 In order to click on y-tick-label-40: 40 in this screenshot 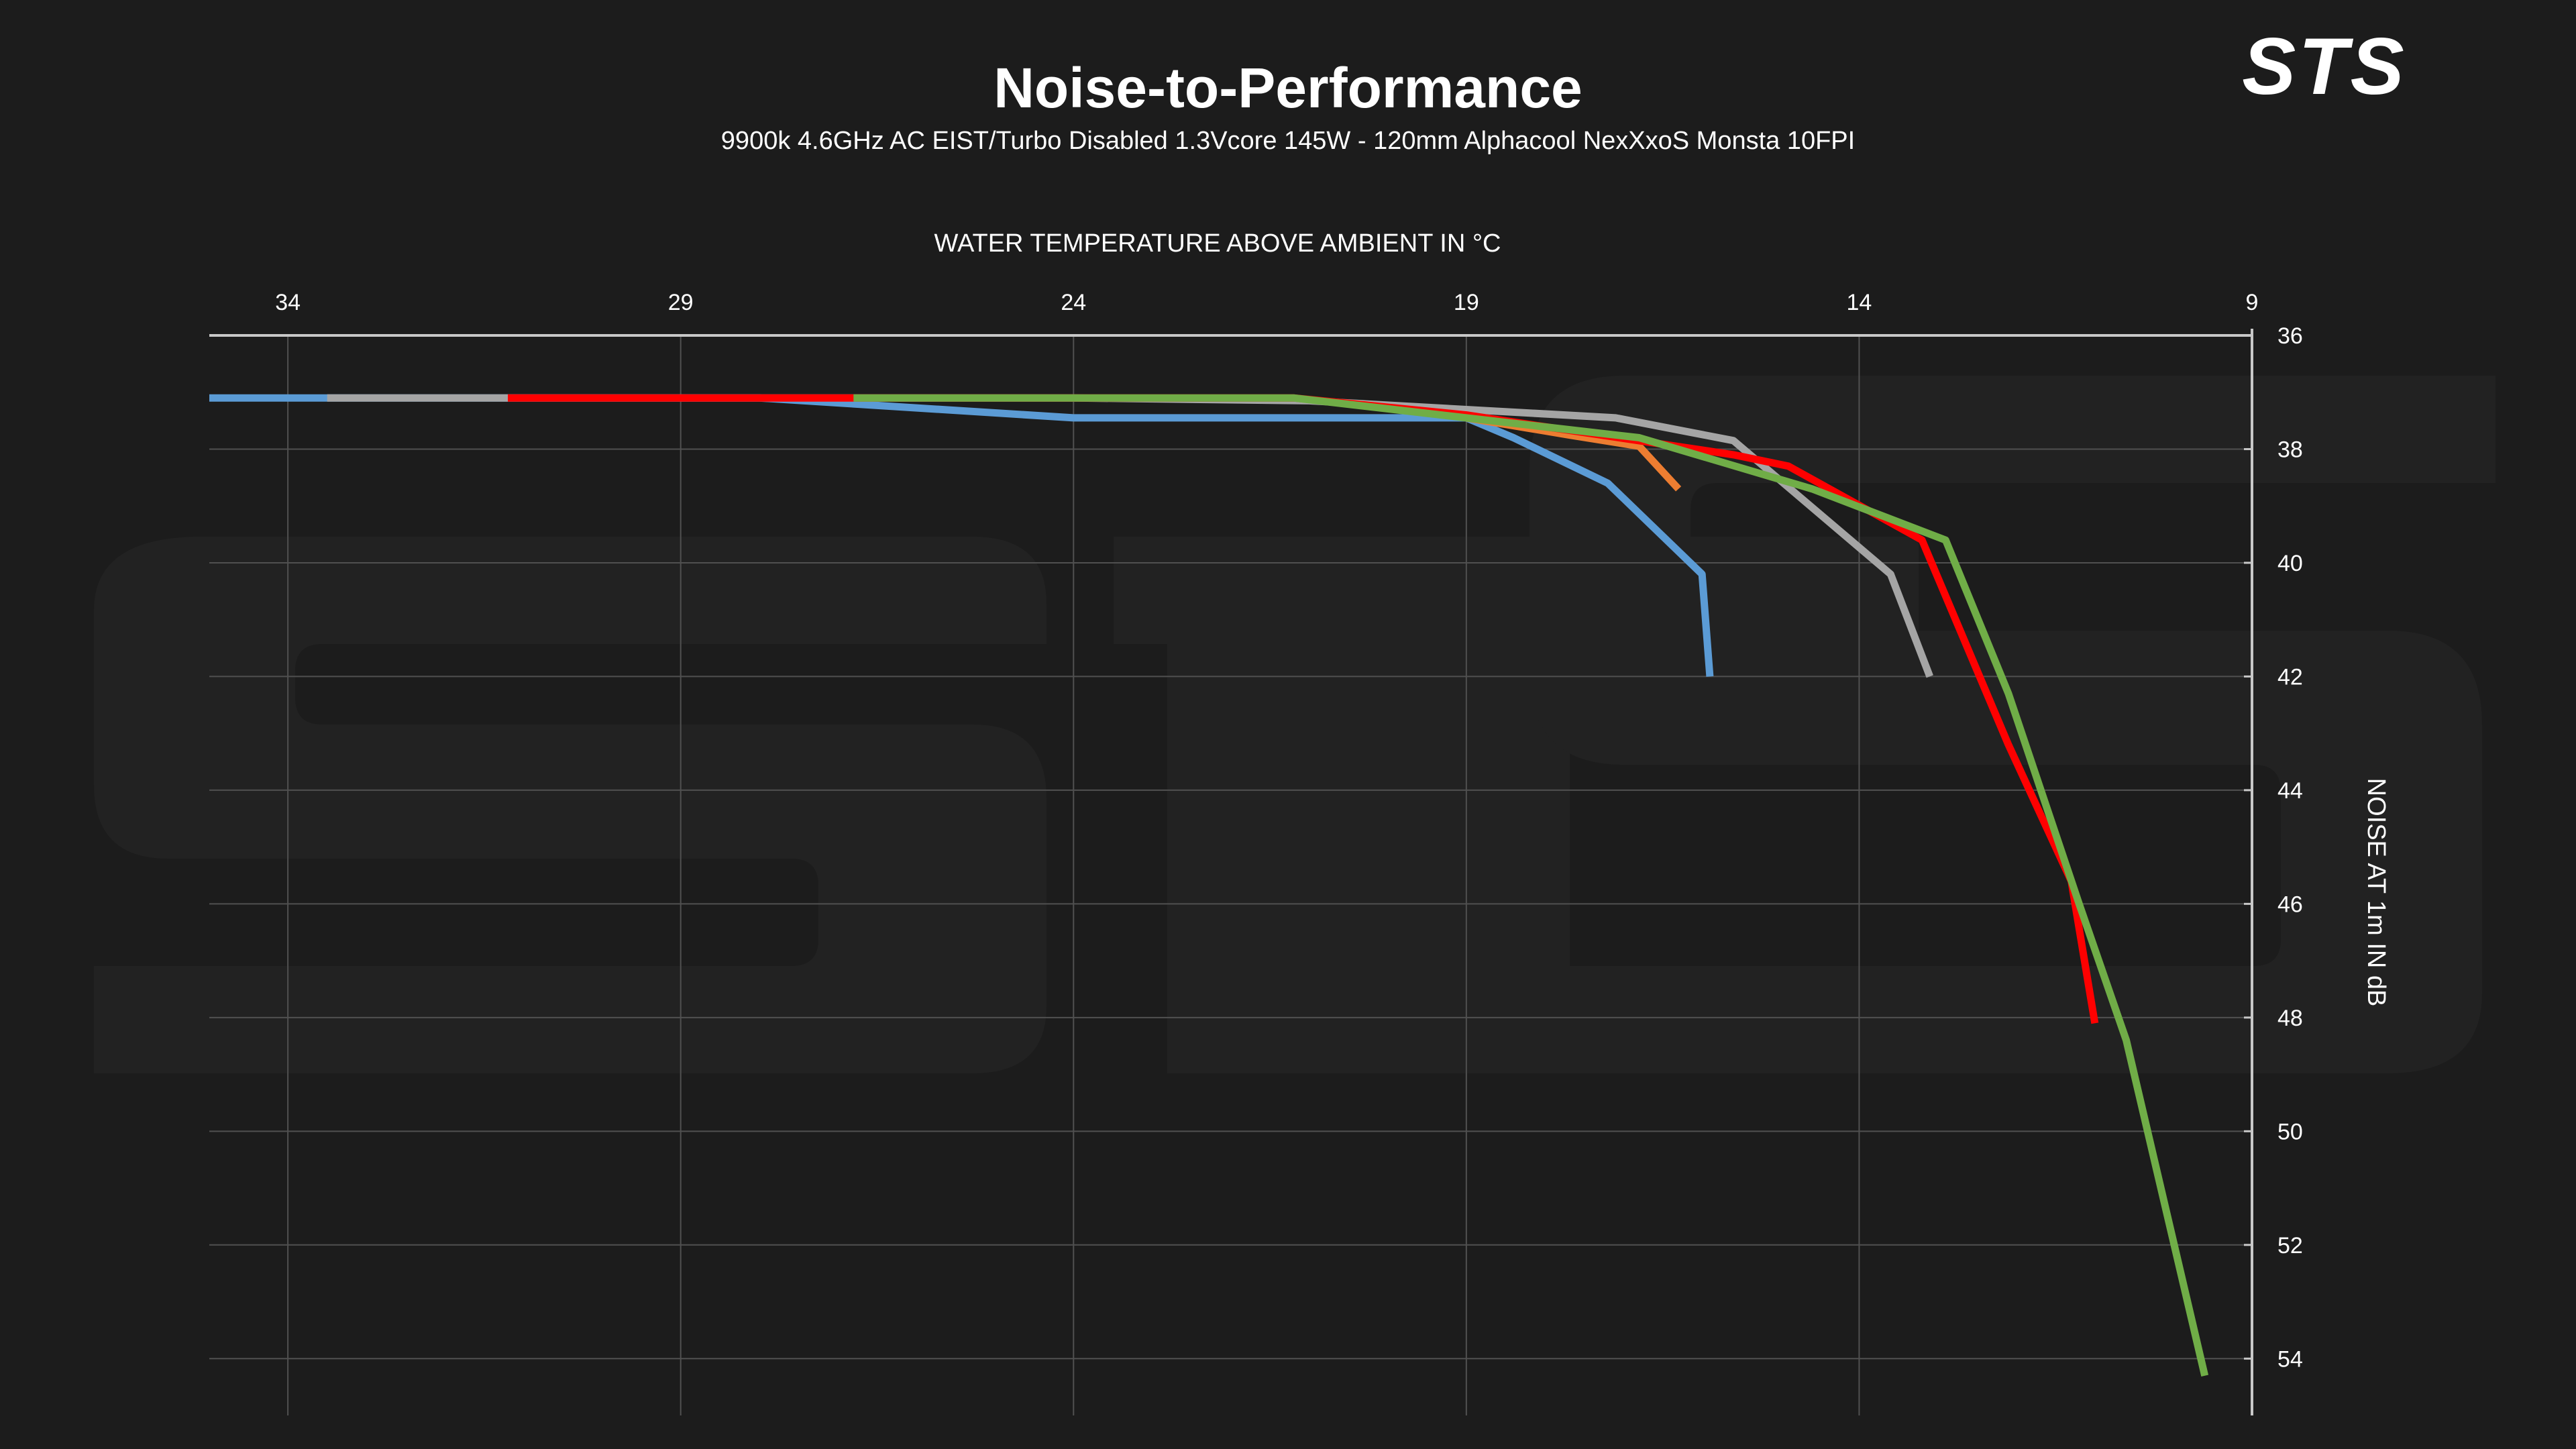, I will do `click(2290, 563)`.